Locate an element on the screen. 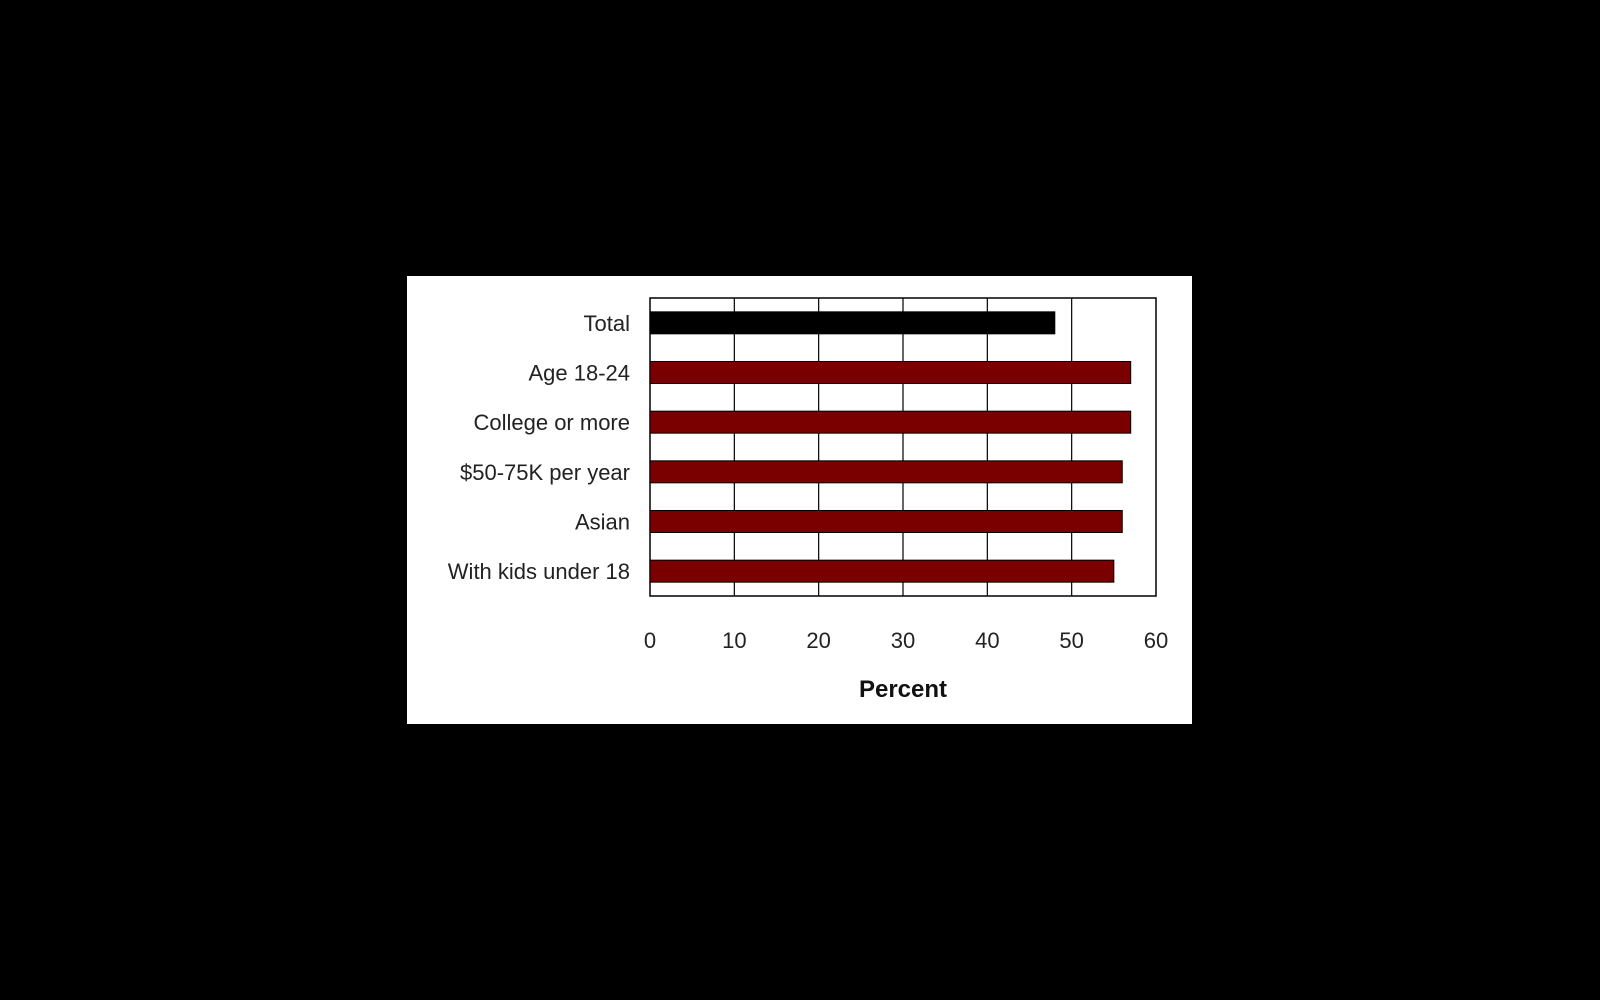 This screenshot has width=1600, height=1000. x-axis-title: Percent is located at coordinates (903, 689).